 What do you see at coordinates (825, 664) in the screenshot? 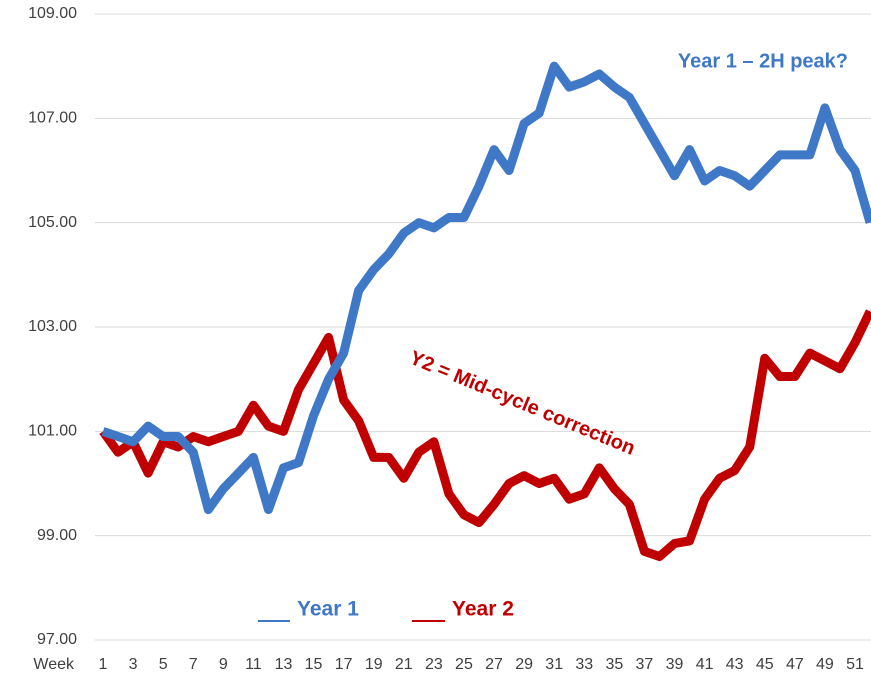
I see `x-tick-label: 49` at bounding box center [825, 664].